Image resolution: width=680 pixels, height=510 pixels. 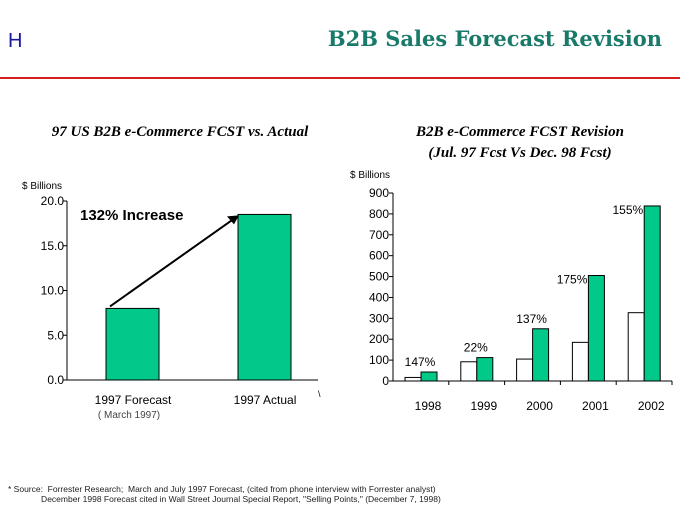 I want to click on arrow-head-icon, so click(x=233, y=220).